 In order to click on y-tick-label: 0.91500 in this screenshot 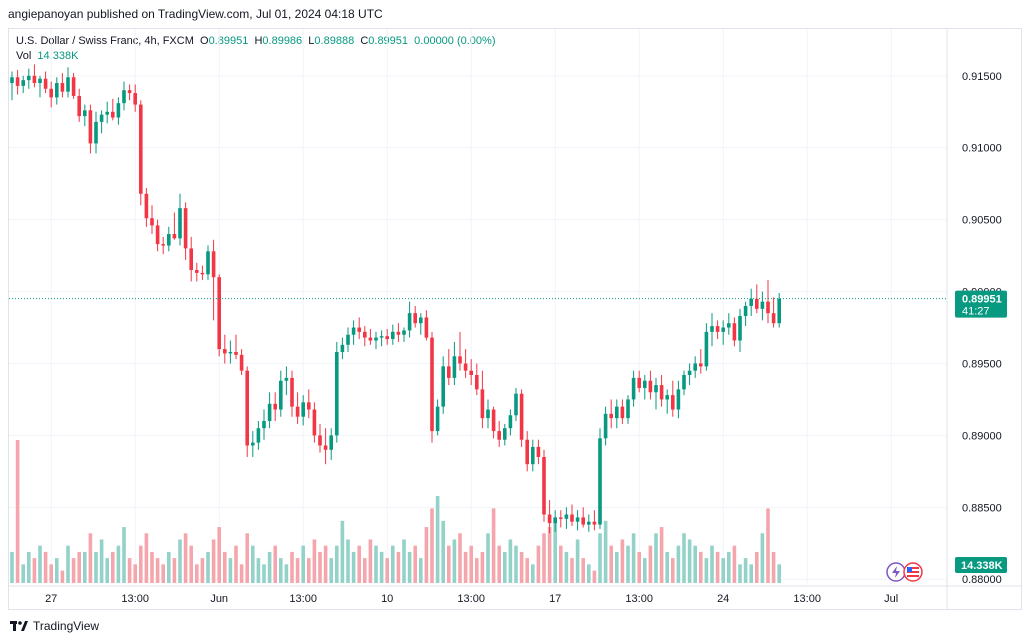, I will do `click(982, 77)`.